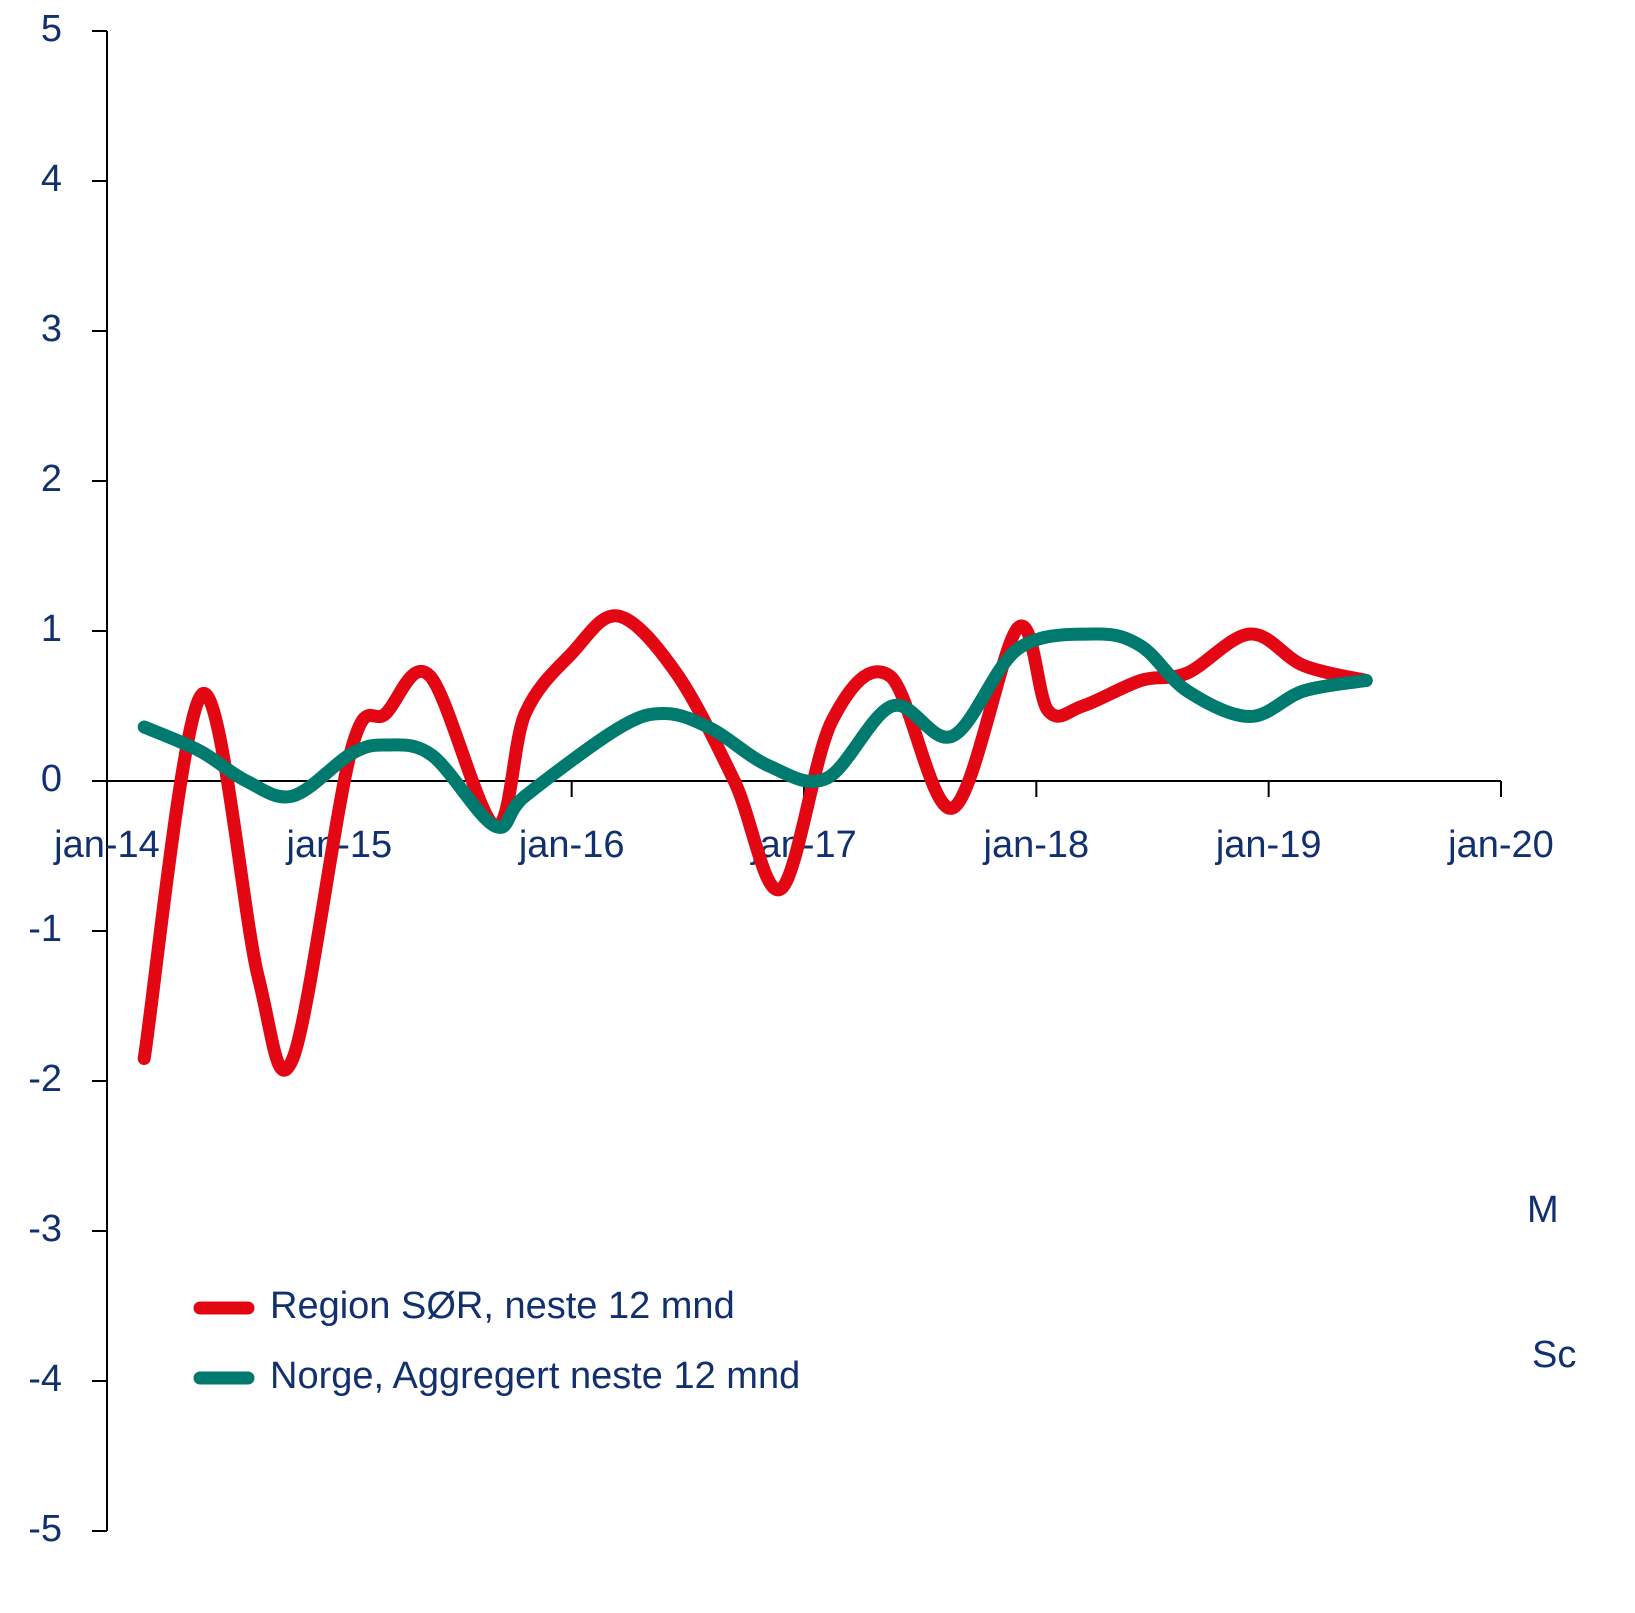 The height and width of the screenshot is (1613, 1635). I want to click on annotation: M, so click(1543, 1210).